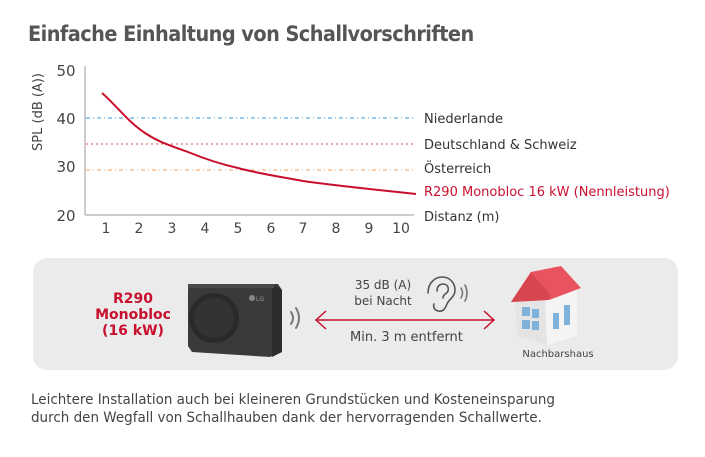  Describe the element at coordinates (172, 229) in the screenshot. I see `x-tick-3: 3` at that location.